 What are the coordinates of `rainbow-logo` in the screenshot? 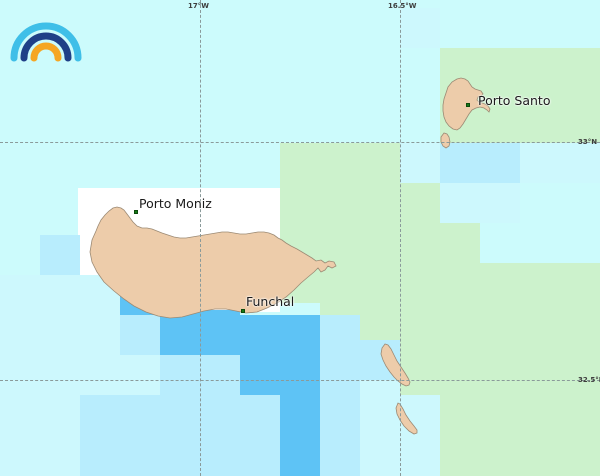 It's located at (49, 36).